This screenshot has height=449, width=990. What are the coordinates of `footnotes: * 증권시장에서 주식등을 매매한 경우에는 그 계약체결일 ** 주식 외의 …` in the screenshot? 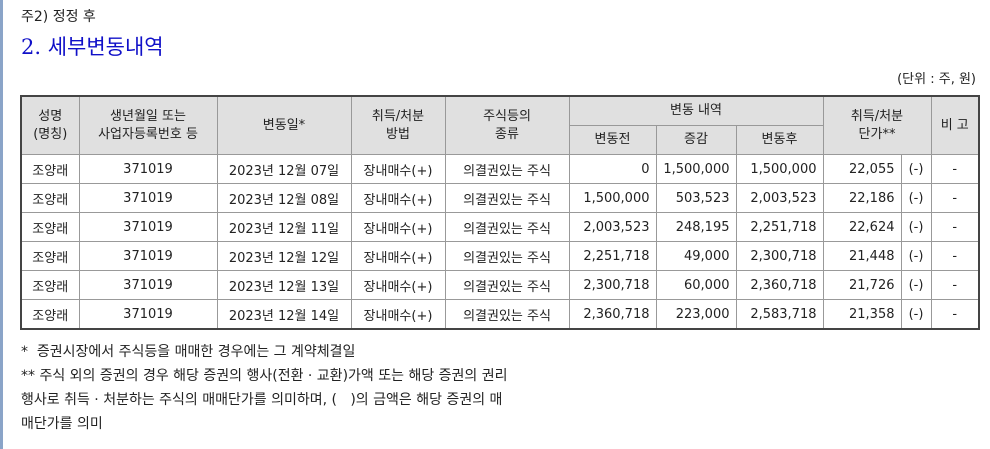 It's located at (264, 388).